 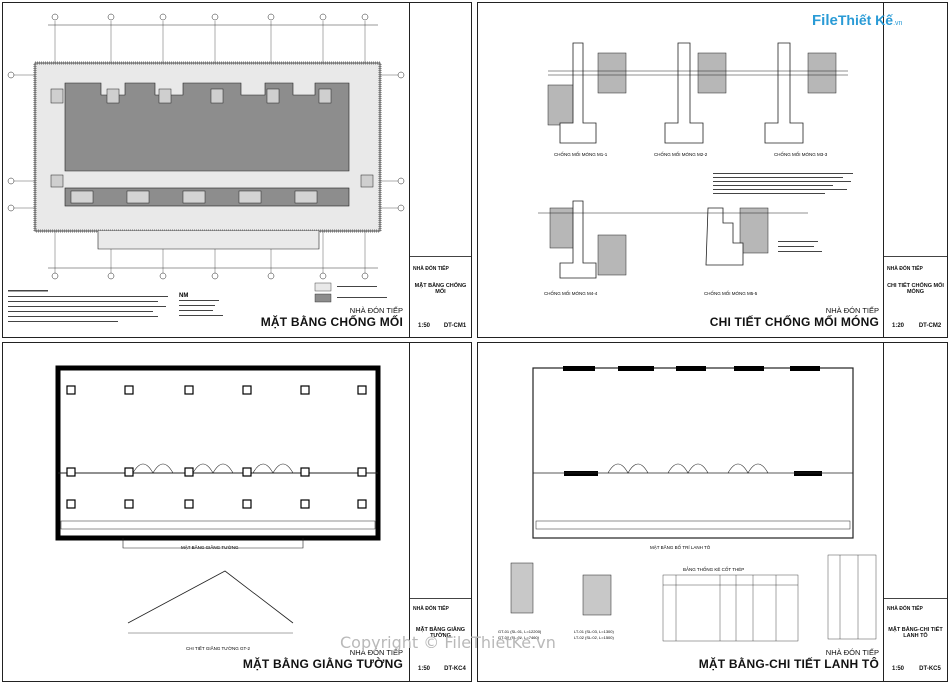 I want to click on kc4-bottom-title: NHÀ ĐÓN TIẾP MẶT BẰNG GIẰNG TƯỜNG, so click(x=323, y=659).